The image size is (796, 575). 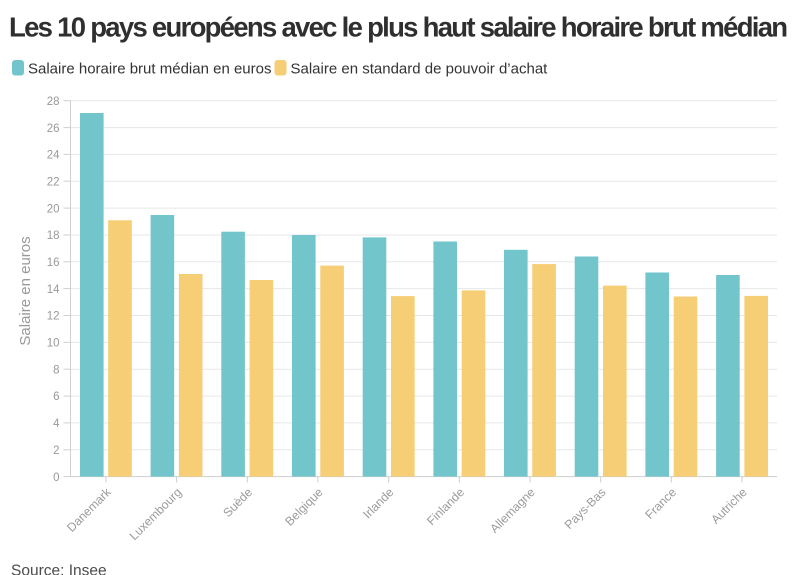 What do you see at coordinates (53, 129) in the screenshot?
I see `svg-text: 26` at bounding box center [53, 129].